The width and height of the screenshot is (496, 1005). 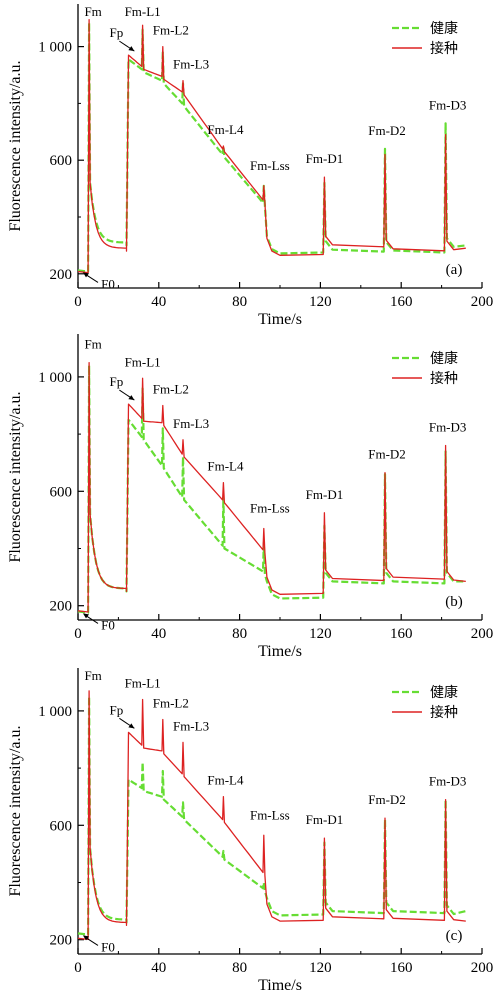 What do you see at coordinates (454, 936) in the screenshot?
I see `panel-letter: (c)` at bounding box center [454, 936].